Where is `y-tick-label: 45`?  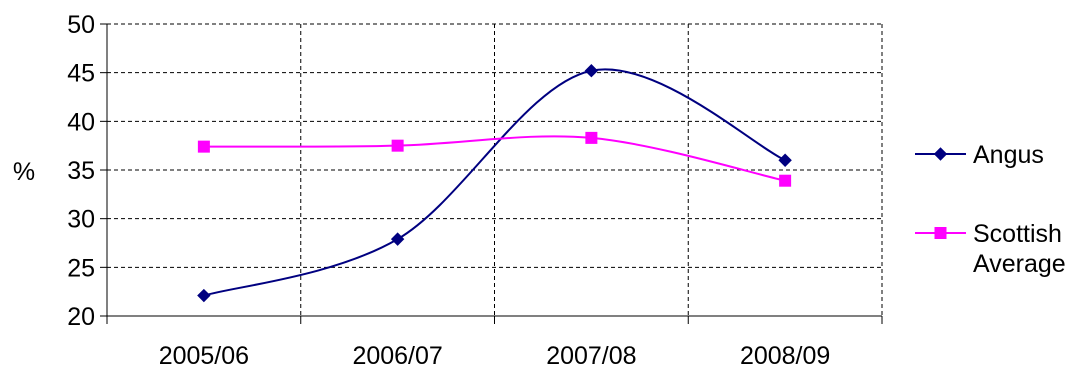 y-tick-label: 45 is located at coordinates (81, 74).